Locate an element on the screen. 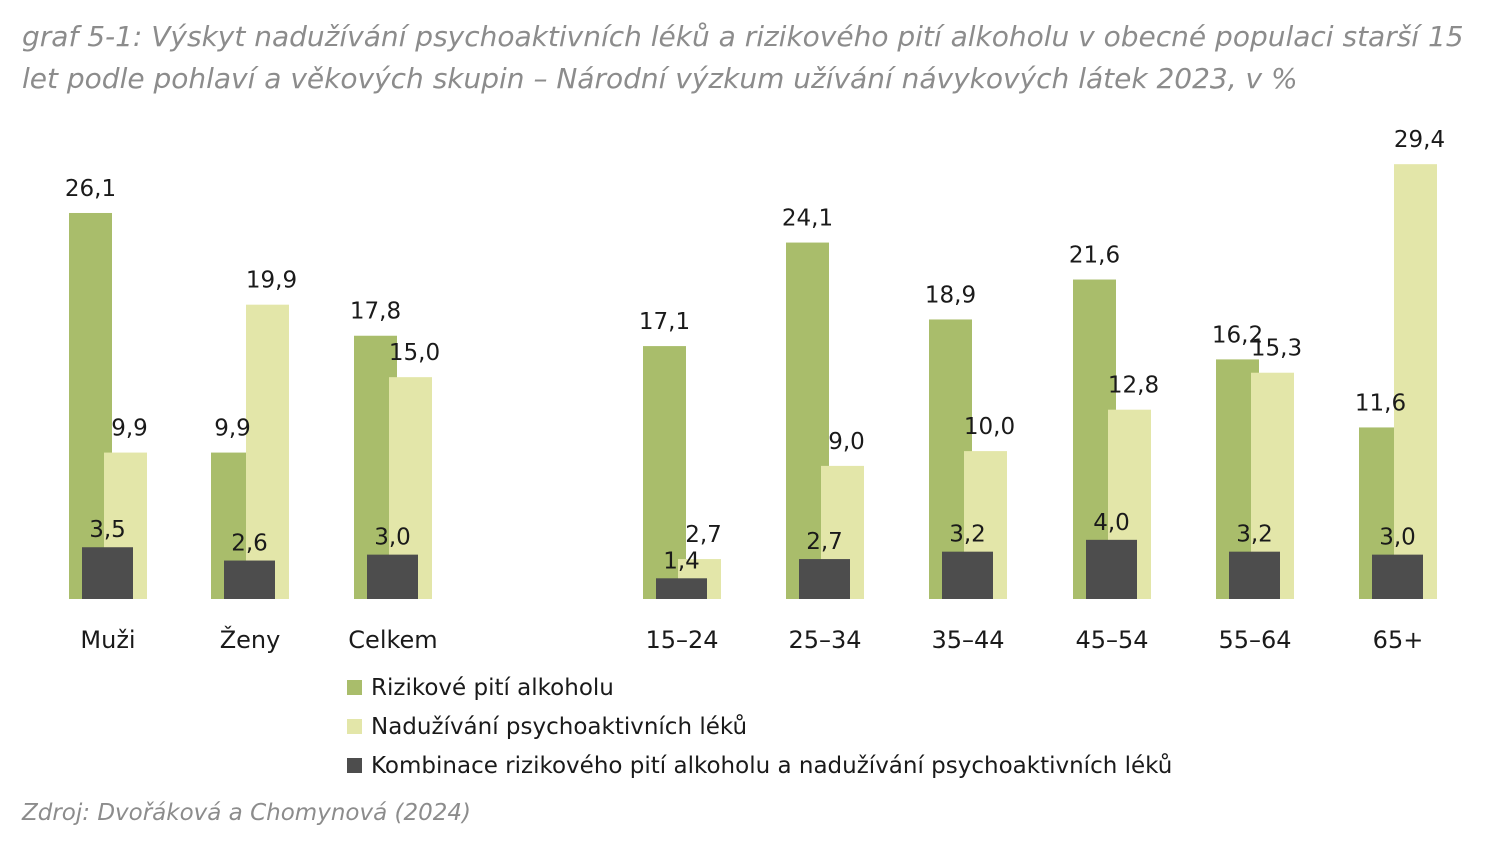  data-label-alcohol: 17,8 is located at coordinates (375, 312).